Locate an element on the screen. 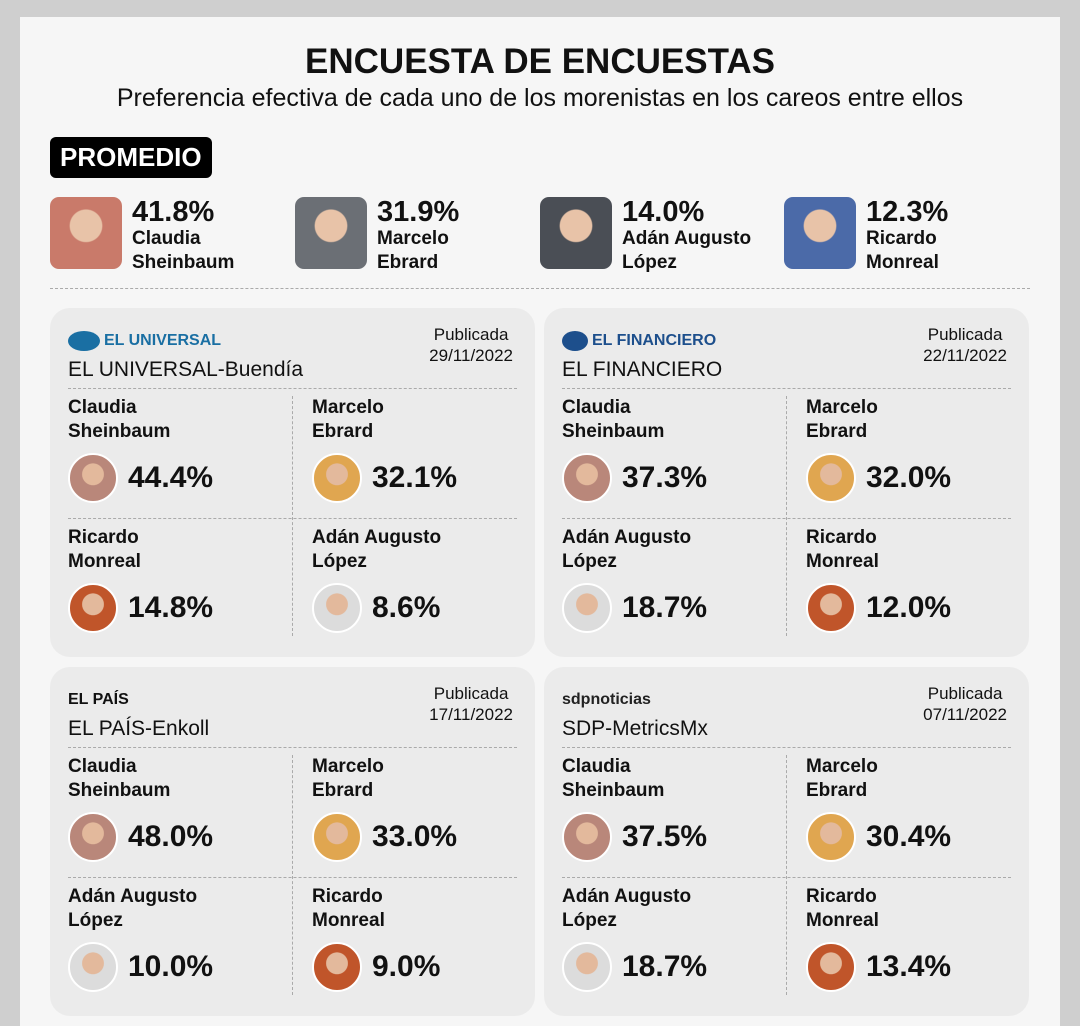 The height and width of the screenshot is (1026, 1080). candidate-percent: 48.0% is located at coordinates (171, 836).